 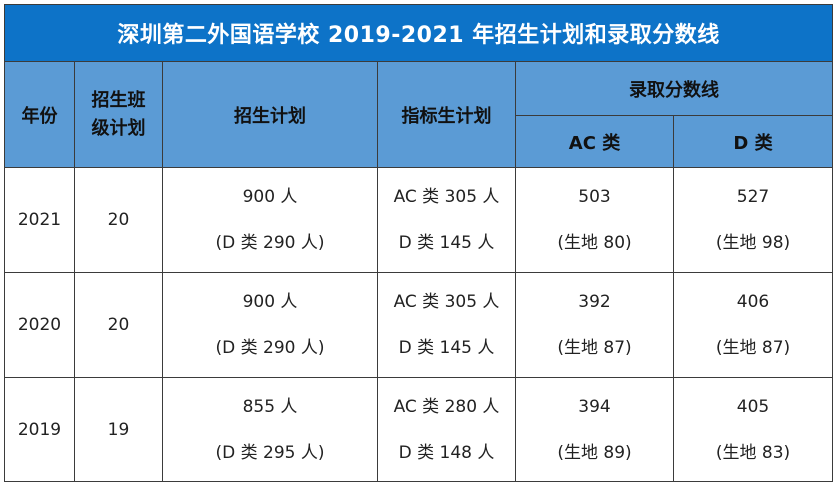 I want to click on cell-plan: 855 人 (D 类 295 人), so click(x=270, y=429).